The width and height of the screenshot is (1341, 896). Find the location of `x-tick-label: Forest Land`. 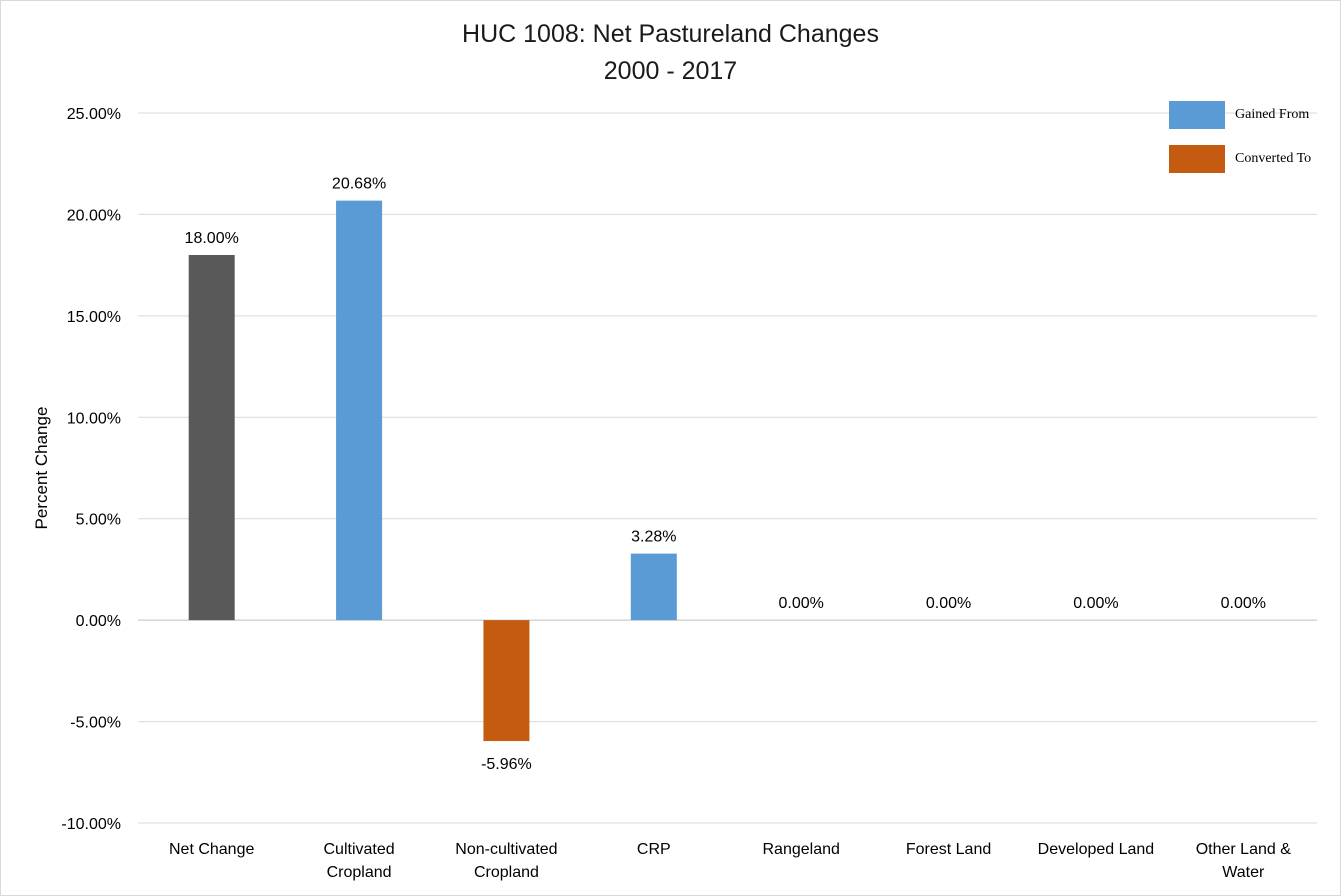

x-tick-label: Forest Land is located at coordinates (948, 849).